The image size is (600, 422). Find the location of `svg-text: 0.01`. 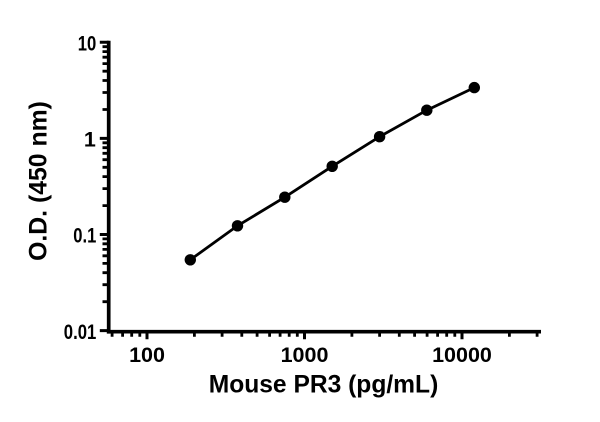

svg-text: 0.01 is located at coordinates (80, 332).